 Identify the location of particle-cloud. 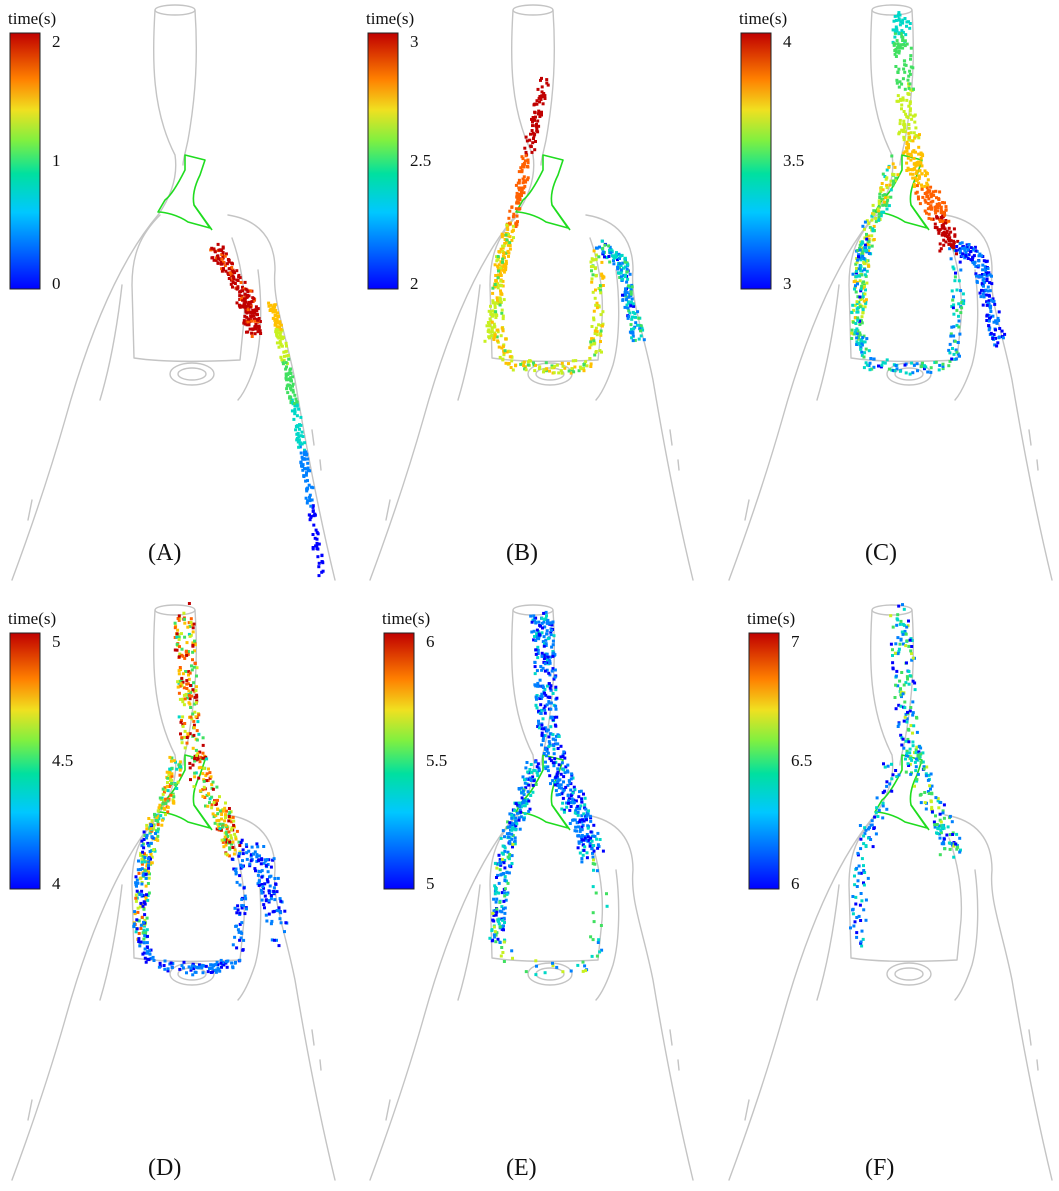
(267, 410).